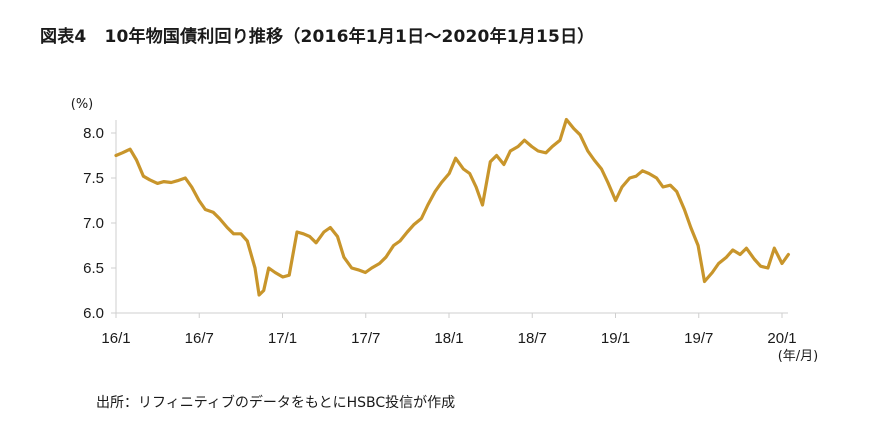 Image resolution: width=870 pixels, height=437 pixels. What do you see at coordinates (615, 338) in the screenshot?
I see `x-tick-label: 19/1` at bounding box center [615, 338].